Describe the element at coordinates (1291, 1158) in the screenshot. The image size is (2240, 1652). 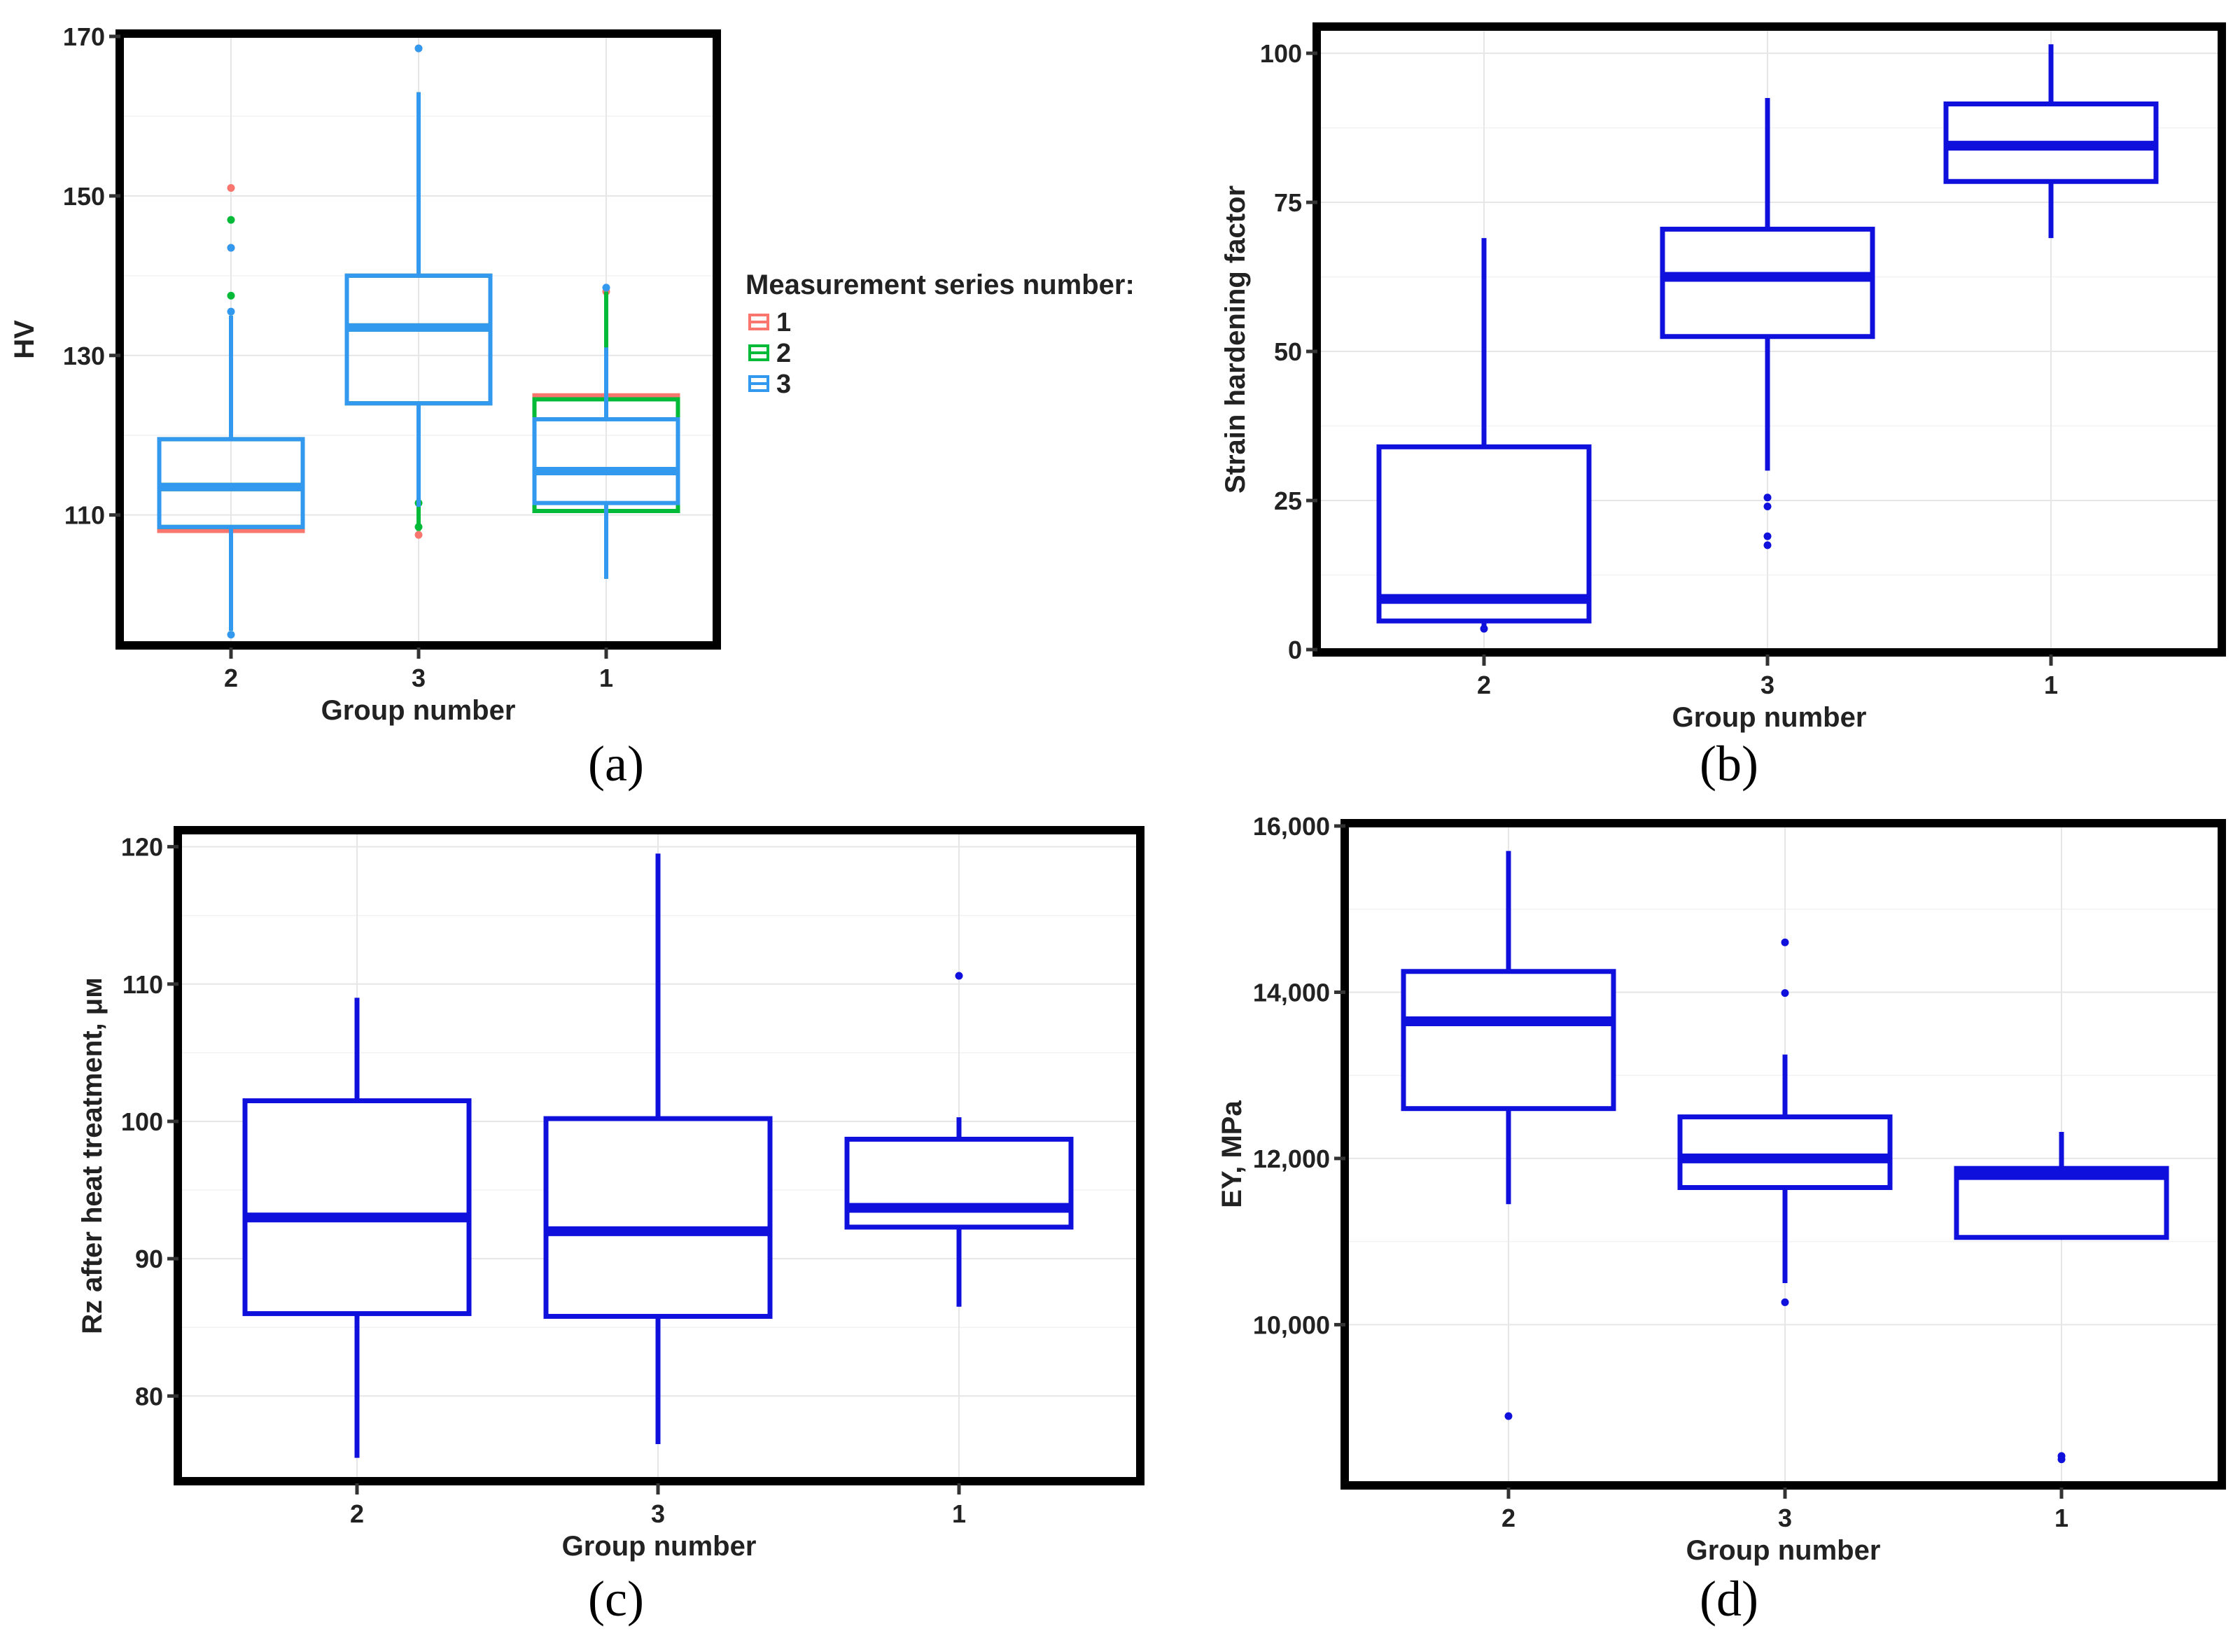
I see `y-tick-label: 12,000` at that location.